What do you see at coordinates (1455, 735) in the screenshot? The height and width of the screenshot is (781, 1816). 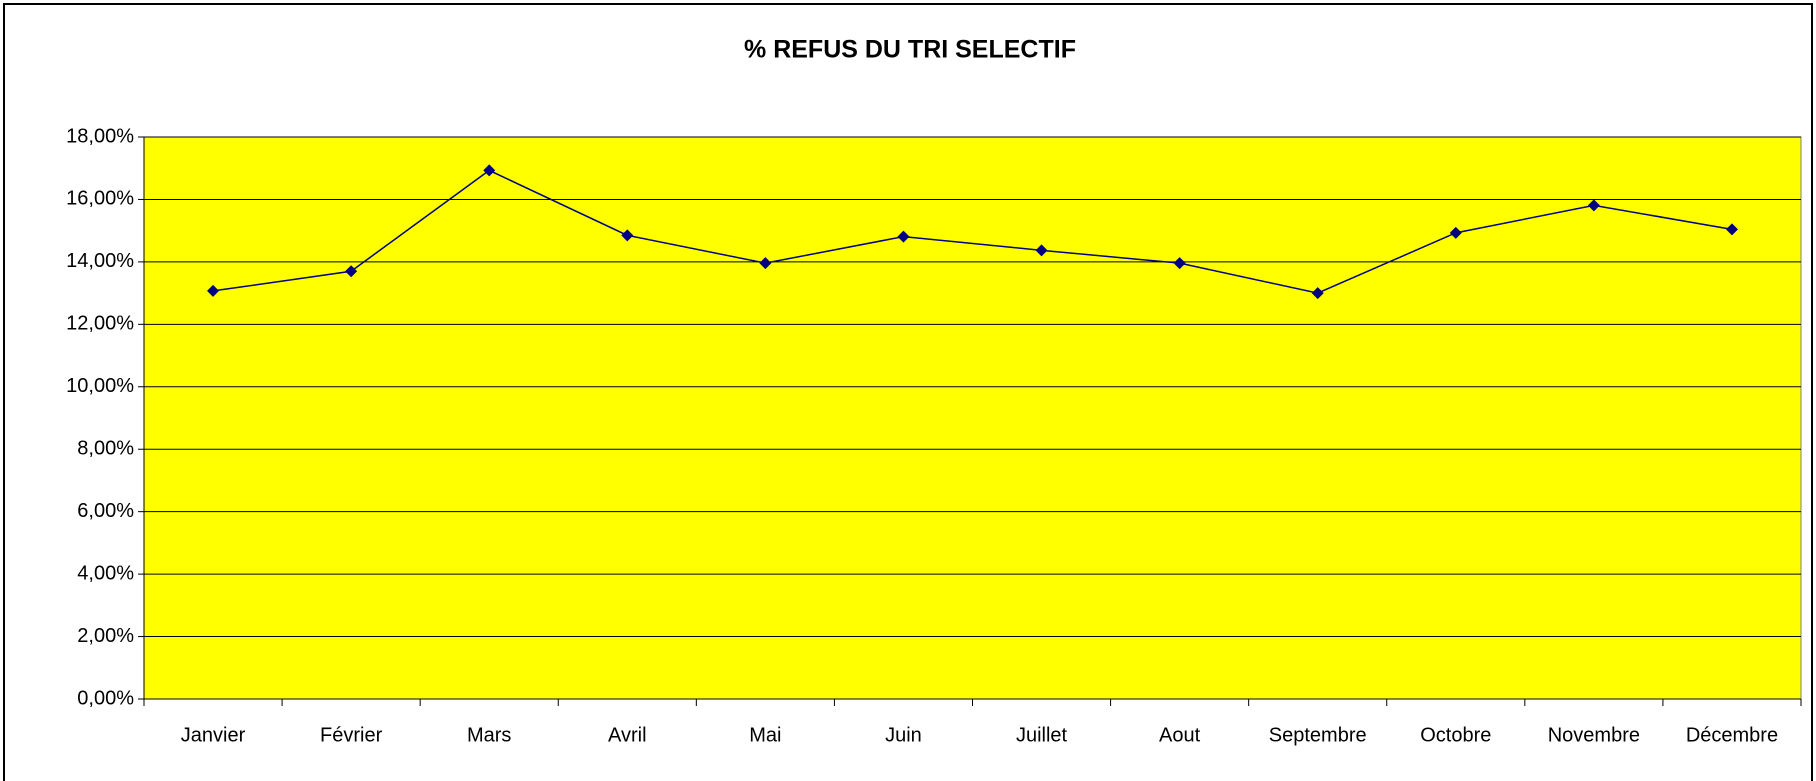 I see `x-tick-label: Octobre` at bounding box center [1455, 735].